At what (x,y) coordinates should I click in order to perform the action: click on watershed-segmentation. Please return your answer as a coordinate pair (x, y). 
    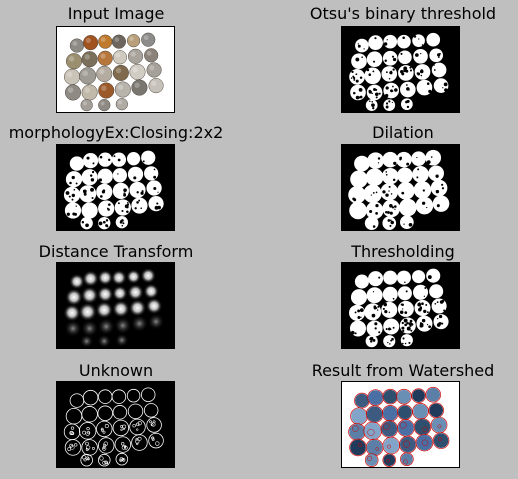
    Looking at the image, I should click on (399, 426).